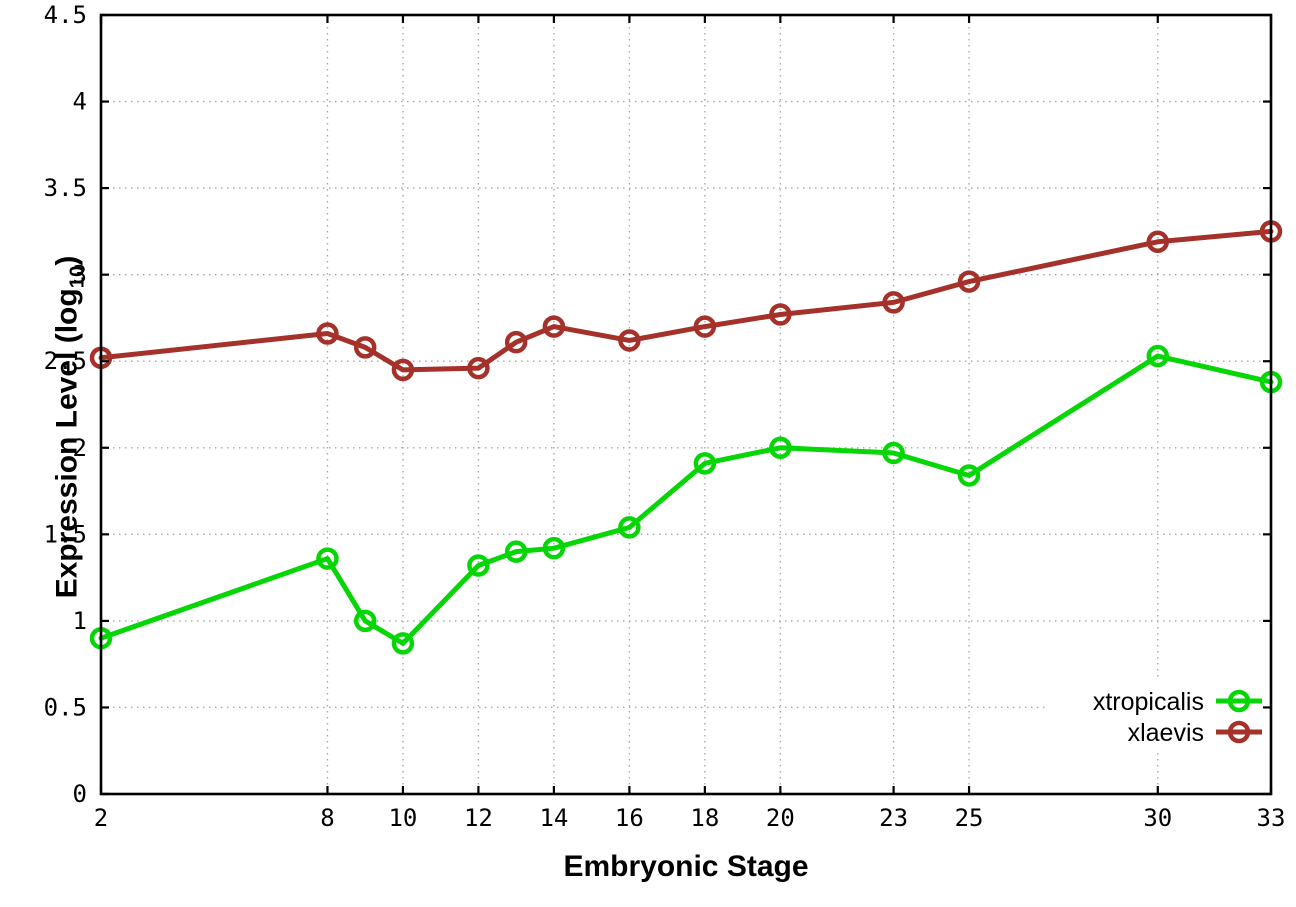 The width and height of the screenshot is (1296, 907). Describe the element at coordinates (629, 818) in the screenshot. I see `x-tick-label: 16` at that location.